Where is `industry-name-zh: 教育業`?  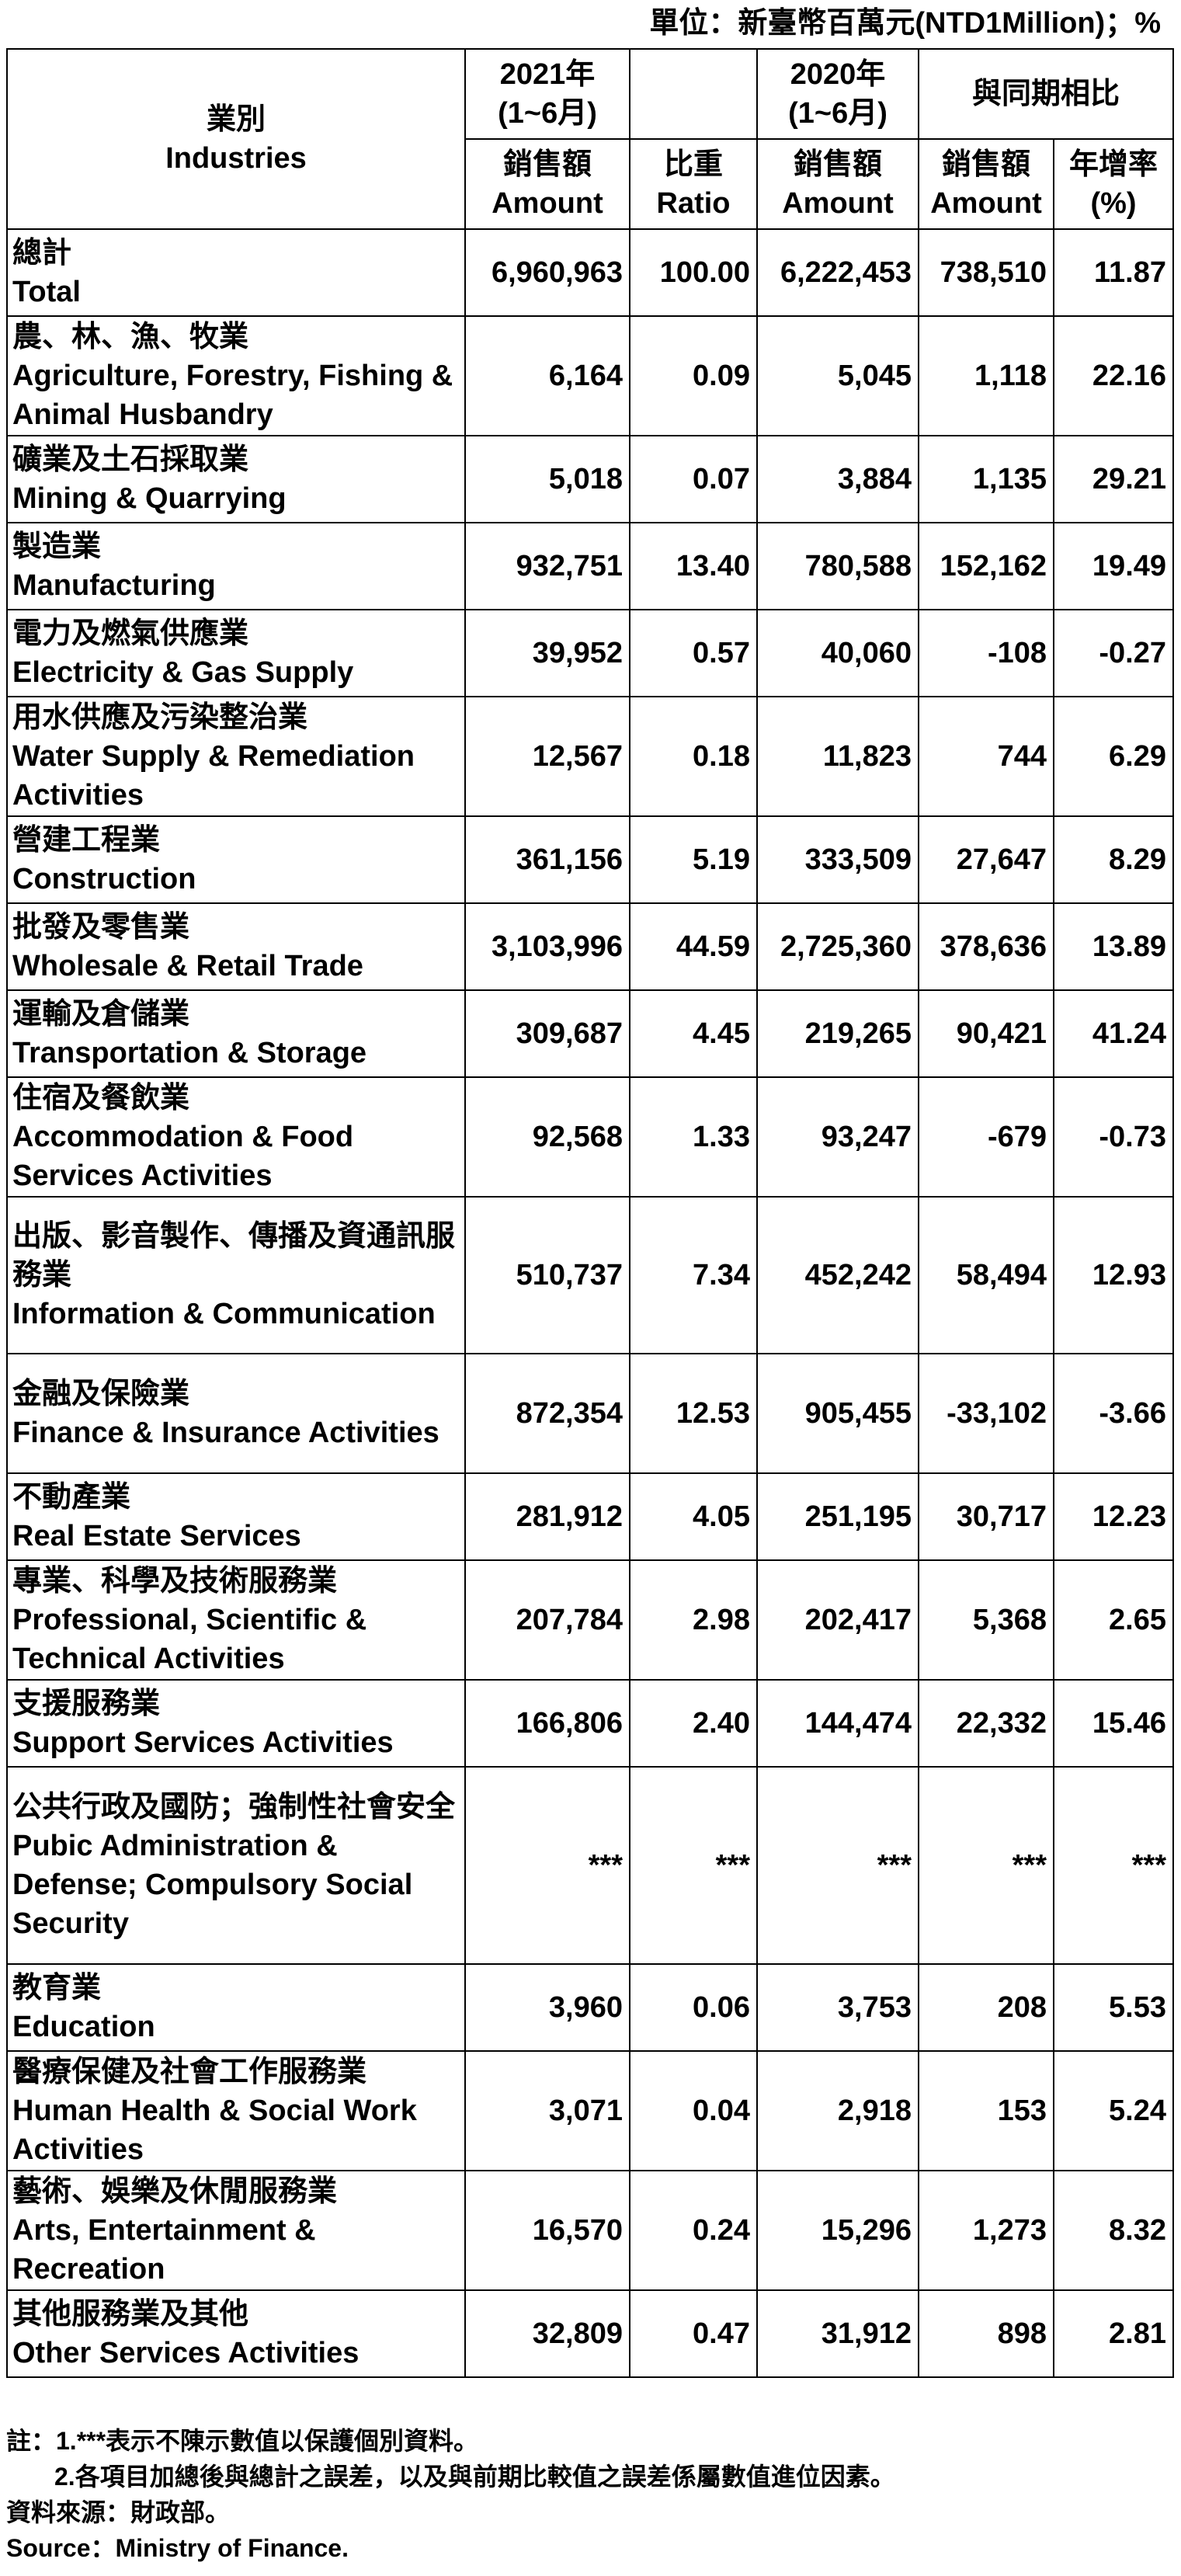
industry-name-zh: 教育業 is located at coordinates (57, 1988).